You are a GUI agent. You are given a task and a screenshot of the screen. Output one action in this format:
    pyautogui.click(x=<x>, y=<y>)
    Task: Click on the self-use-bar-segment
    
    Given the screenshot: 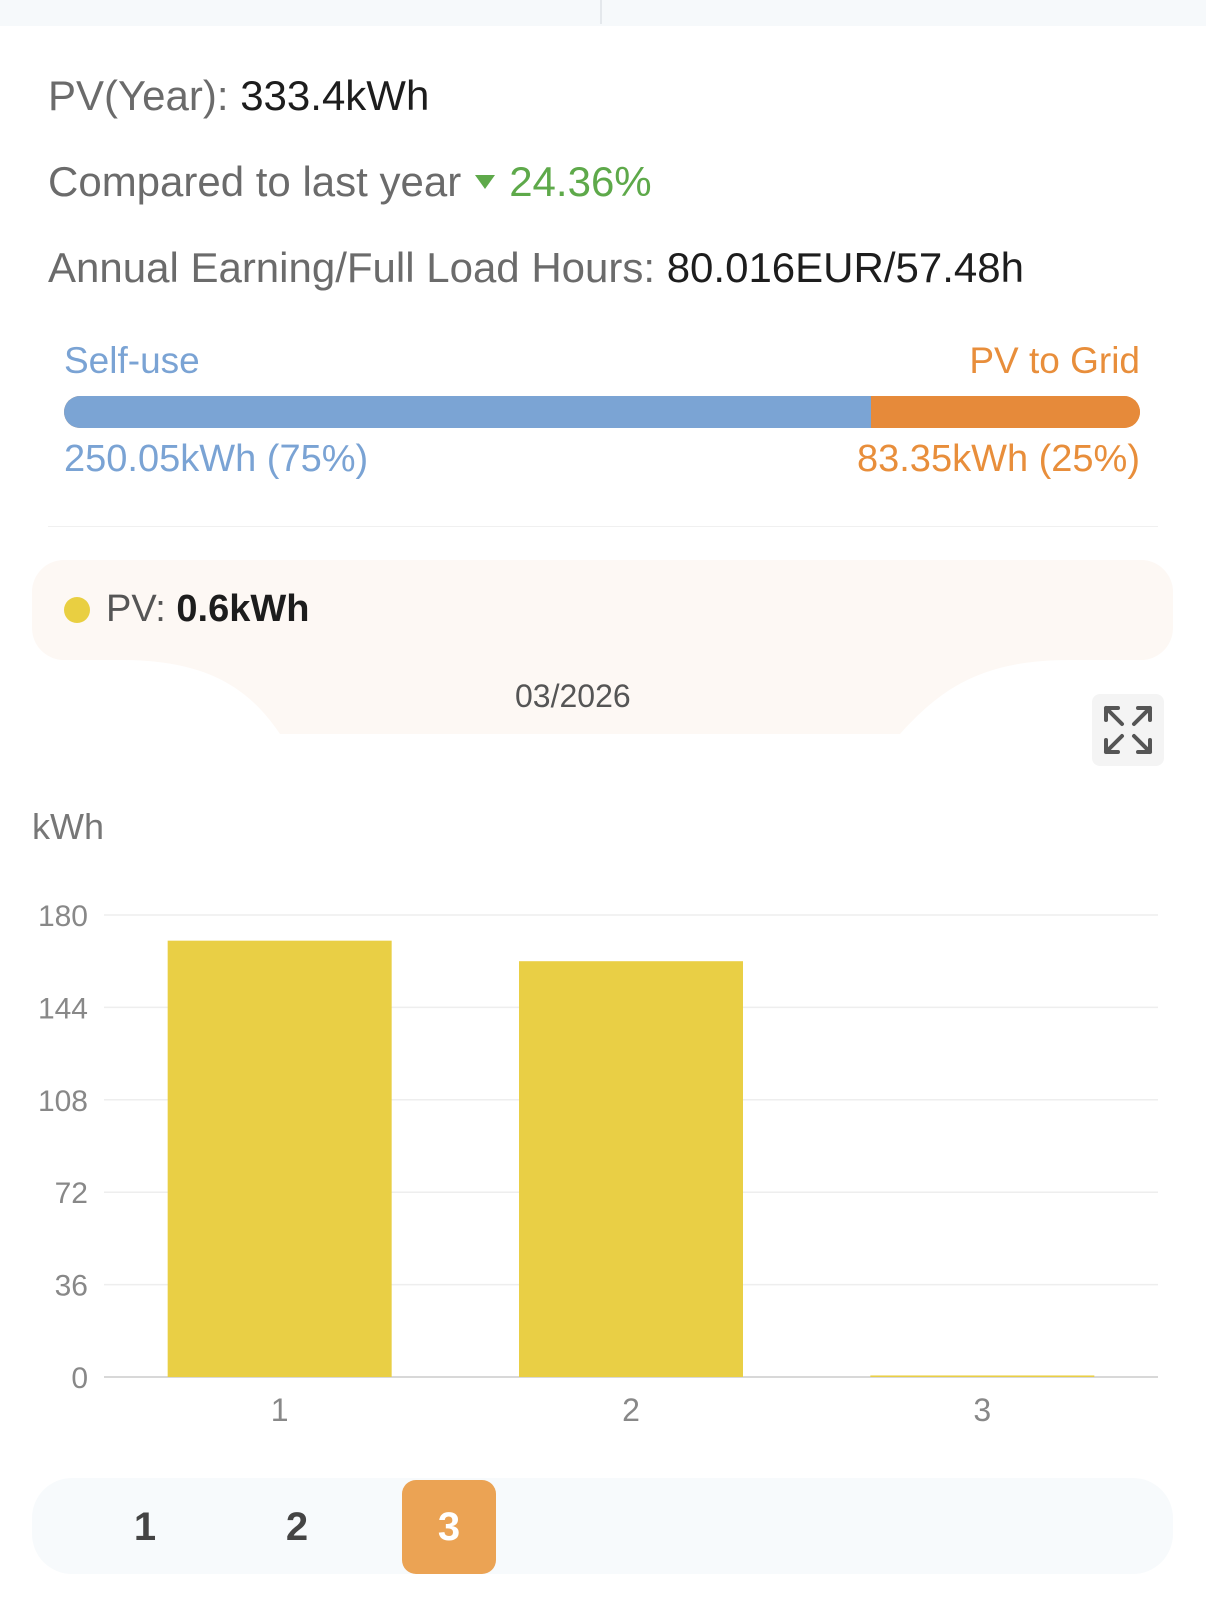 What is the action you would take?
    pyautogui.click(x=467, y=412)
    